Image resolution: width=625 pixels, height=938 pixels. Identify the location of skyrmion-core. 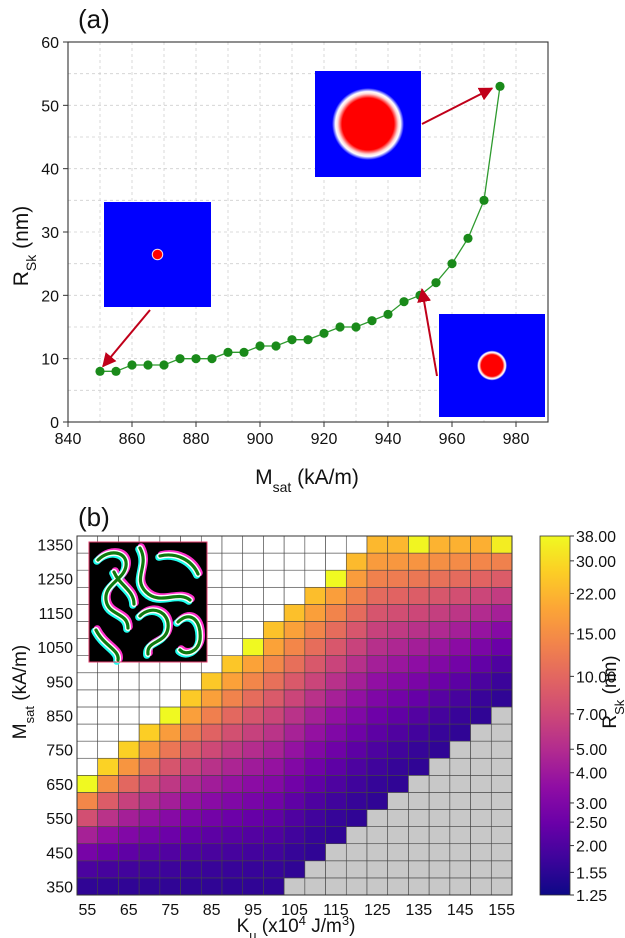
(157, 254).